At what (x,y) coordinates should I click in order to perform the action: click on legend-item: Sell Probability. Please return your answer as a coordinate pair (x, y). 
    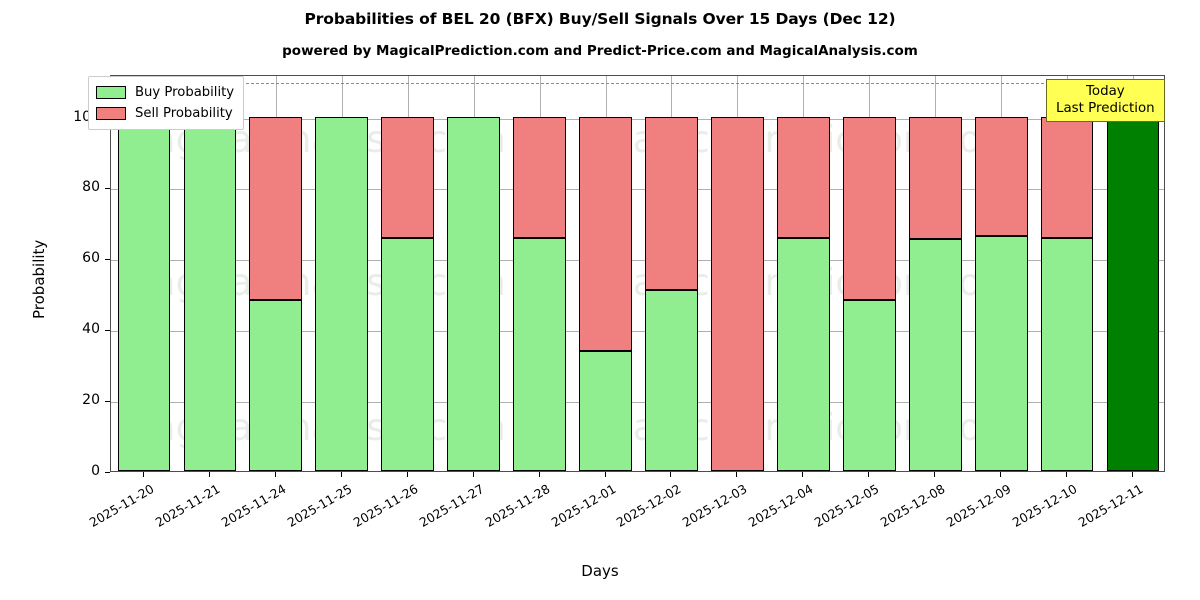
    Looking at the image, I should click on (165, 113).